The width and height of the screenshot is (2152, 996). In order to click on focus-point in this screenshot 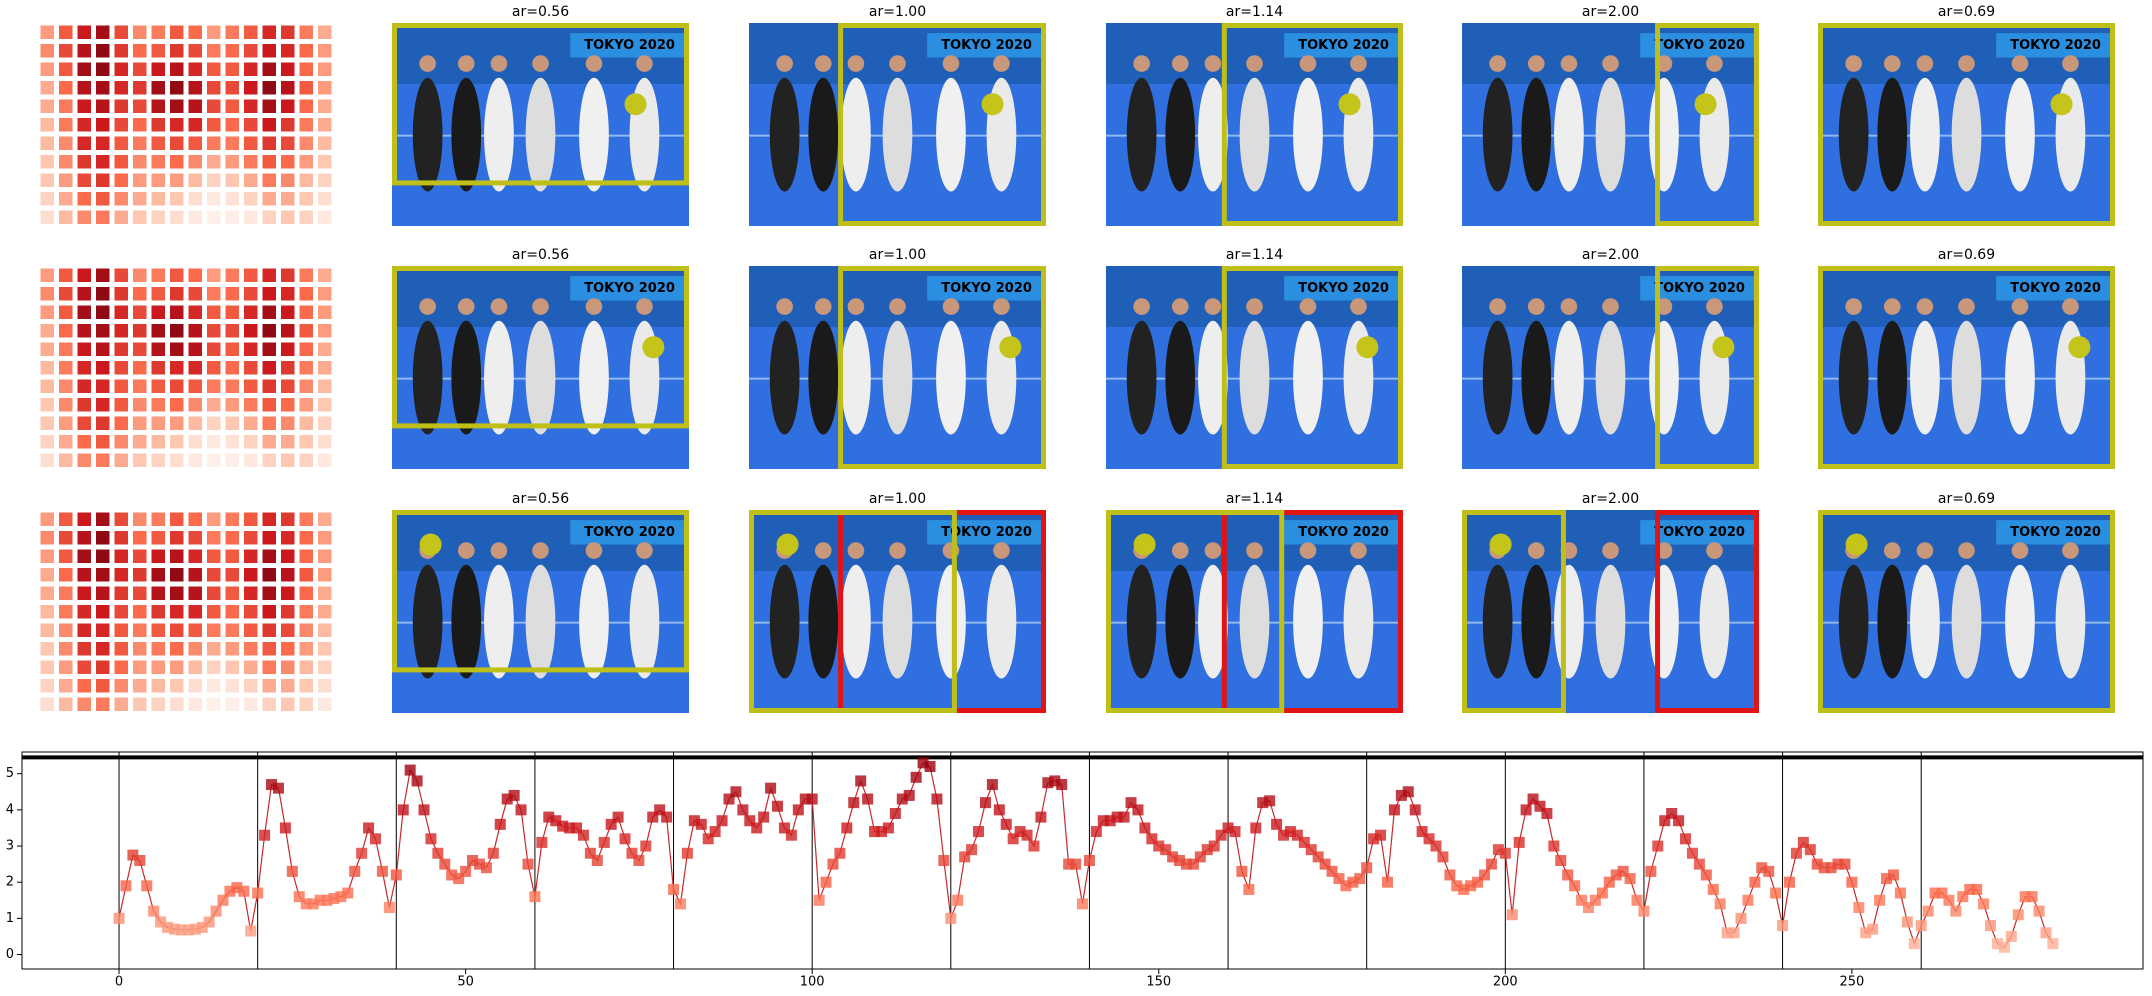, I will do `click(1144, 544)`.